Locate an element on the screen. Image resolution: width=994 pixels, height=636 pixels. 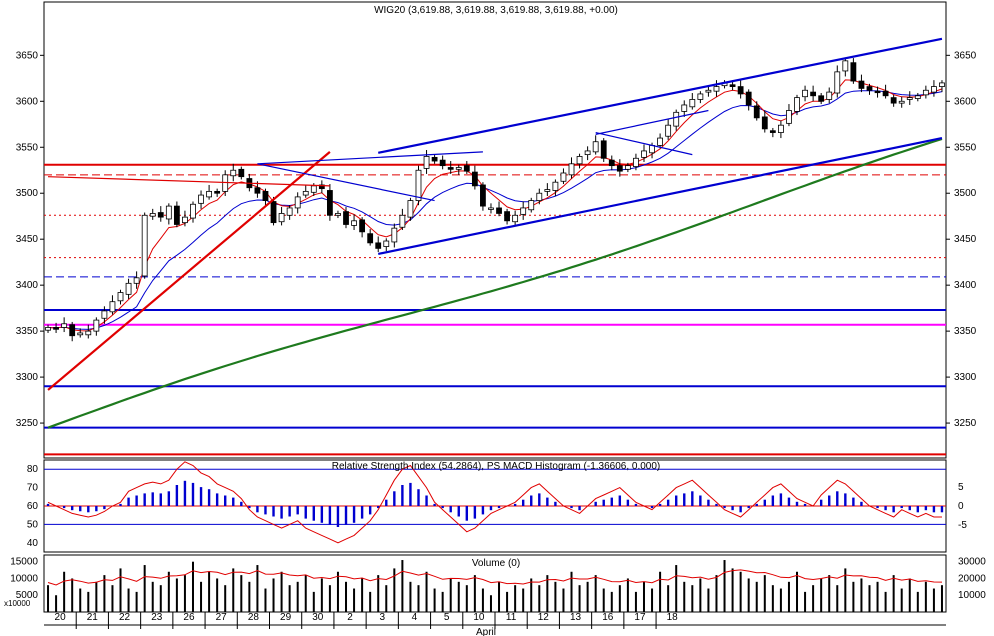
volume-title: Volume (0) is located at coordinates (496, 563).